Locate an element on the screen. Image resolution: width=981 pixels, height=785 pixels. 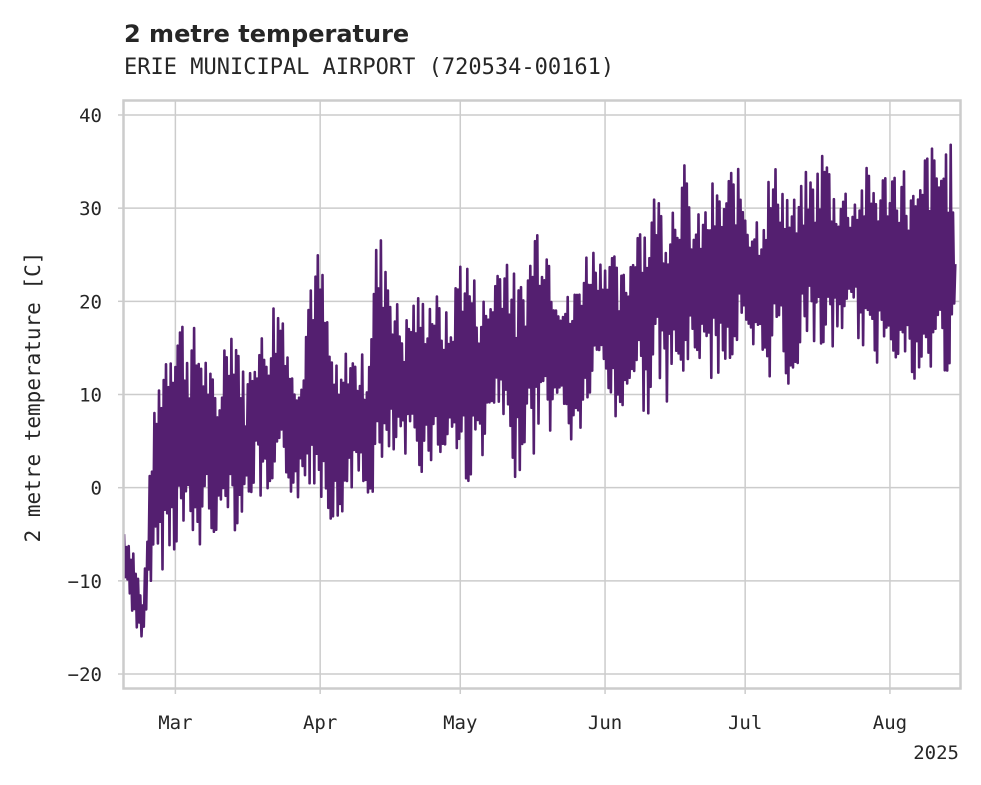
x-tick-label: May is located at coordinates (460, 723).